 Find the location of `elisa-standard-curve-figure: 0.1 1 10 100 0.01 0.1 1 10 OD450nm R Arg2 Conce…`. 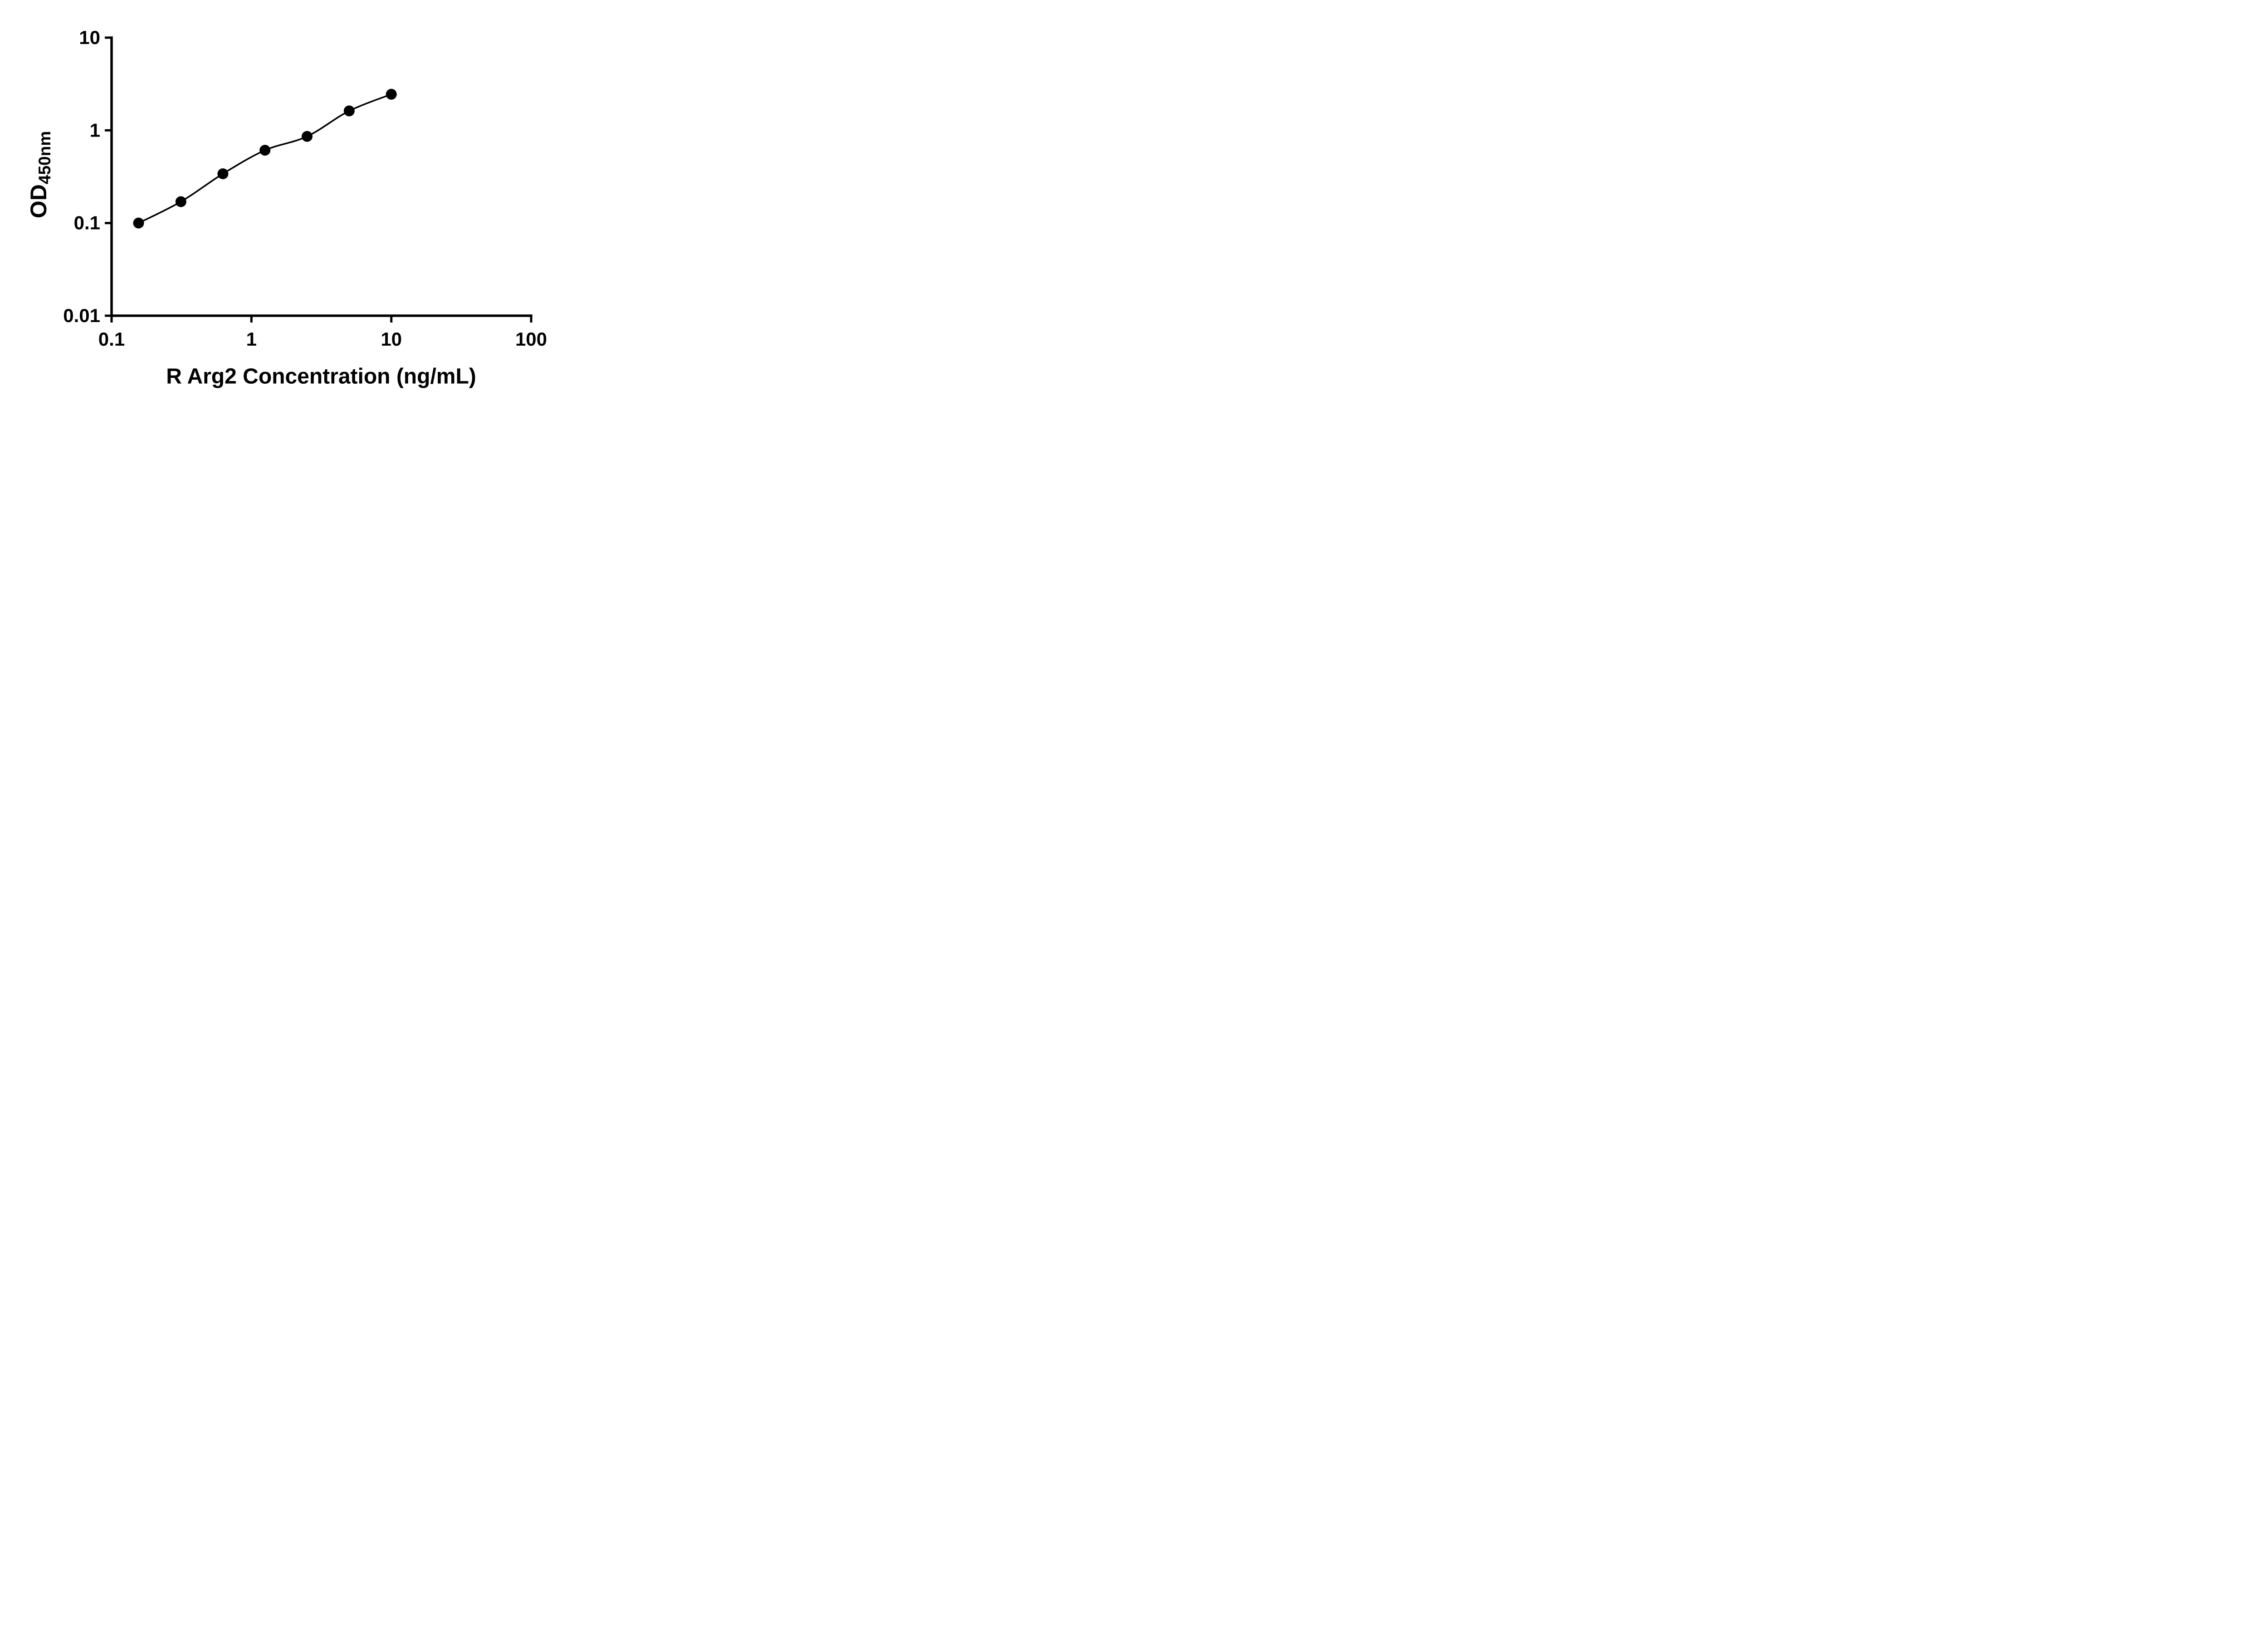

elisa-standard-curve-figure: 0.1 1 10 100 0.01 0.1 1 10 OD450nm R Arg2 Conce… is located at coordinates (291, 204).